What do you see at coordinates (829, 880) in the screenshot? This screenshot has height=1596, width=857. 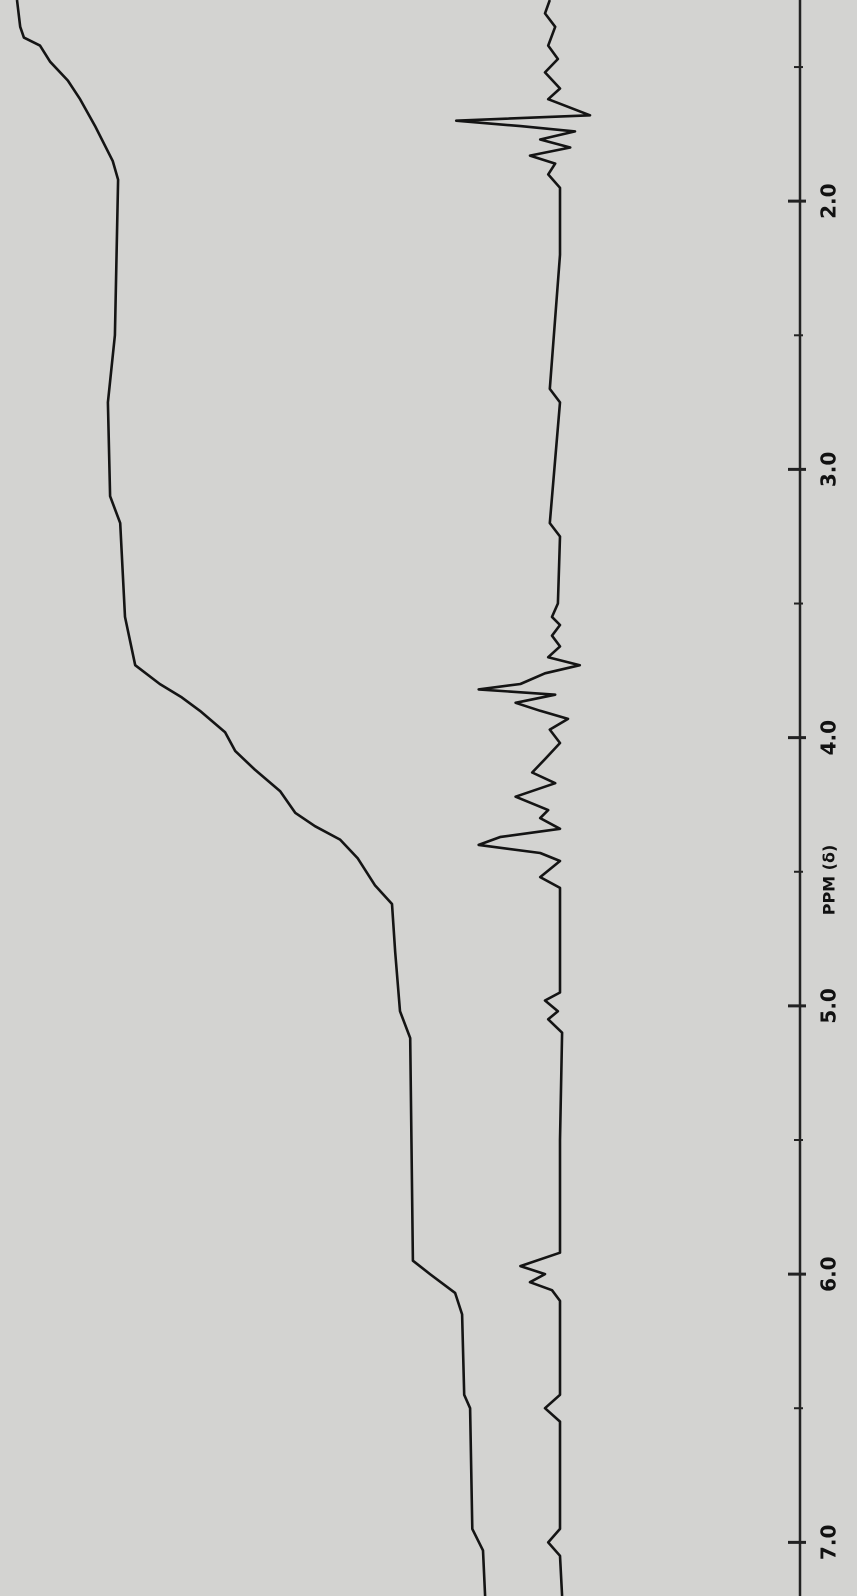 I see `x-axis-label: PPM (δ)` at bounding box center [829, 880].